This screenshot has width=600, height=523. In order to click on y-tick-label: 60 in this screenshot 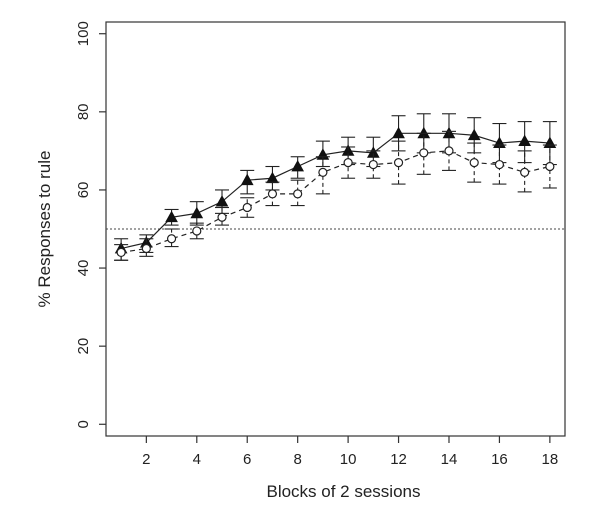, I will do `click(83, 190)`.